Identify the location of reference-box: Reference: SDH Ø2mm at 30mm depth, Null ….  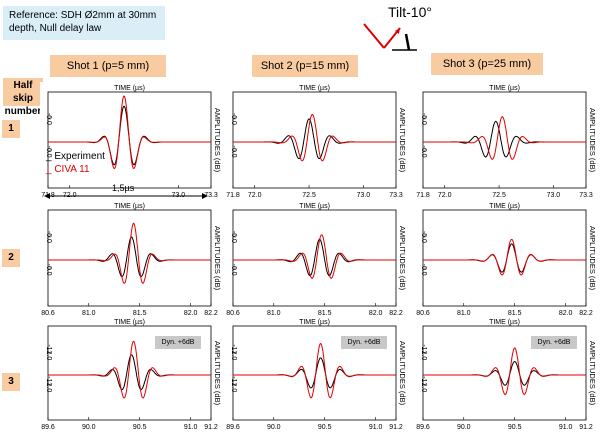
(84, 23).